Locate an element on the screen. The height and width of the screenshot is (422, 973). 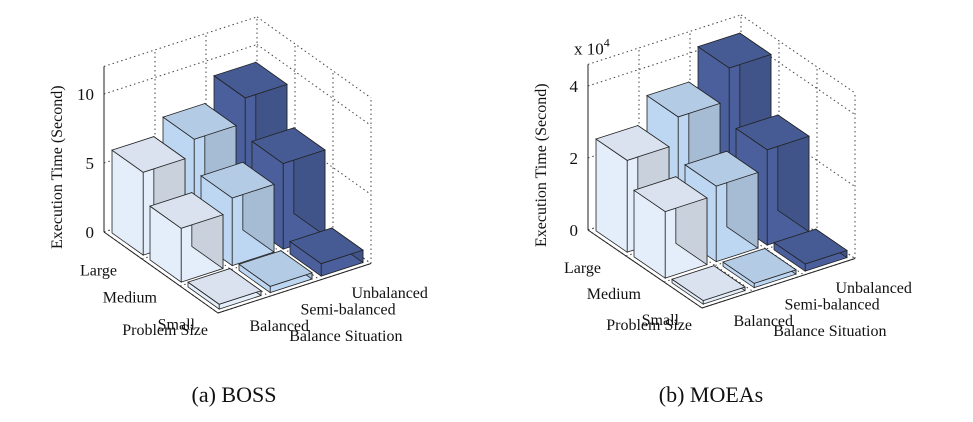
z-tick: 10 is located at coordinates (85, 94).